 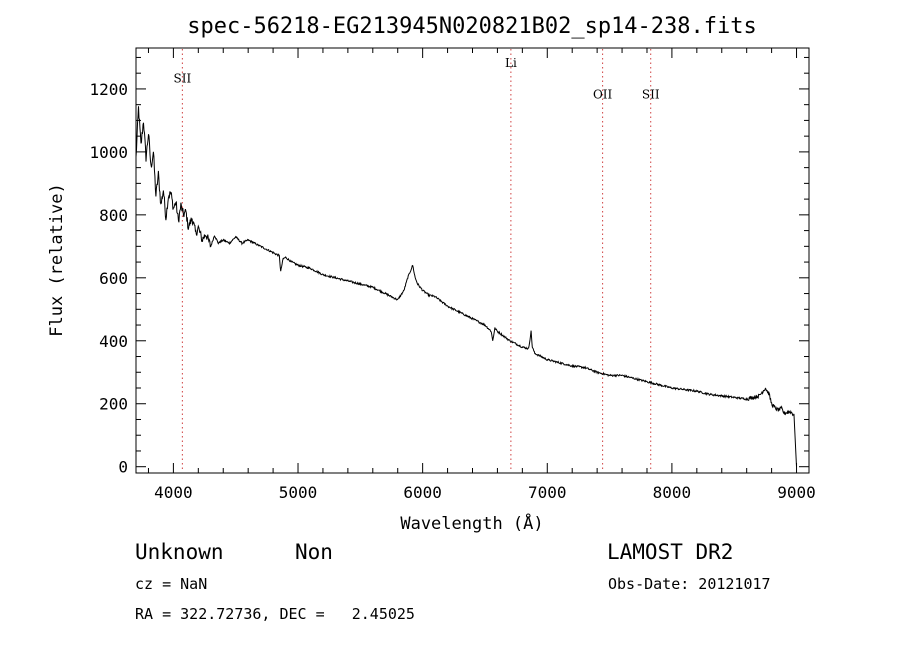 I want to click on y-tick-label: 800, so click(x=113, y=215).